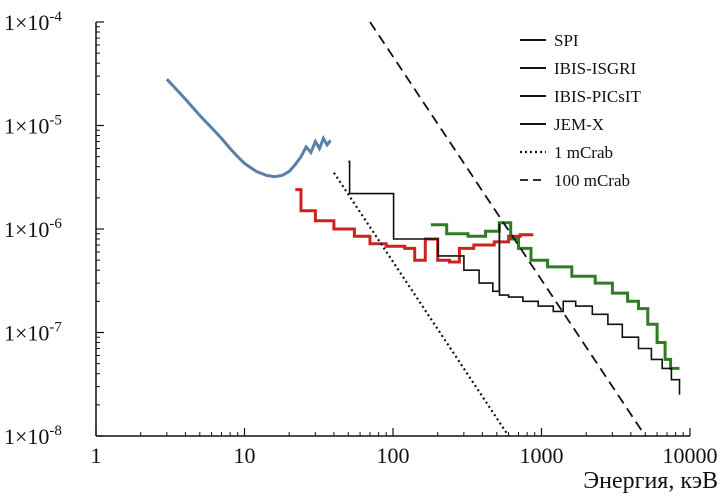 This screenshot has width=721, height=496. Describe the element at coordinates (421, 304) in the screenshot. I see `series-line-1-mcrab` at that location.